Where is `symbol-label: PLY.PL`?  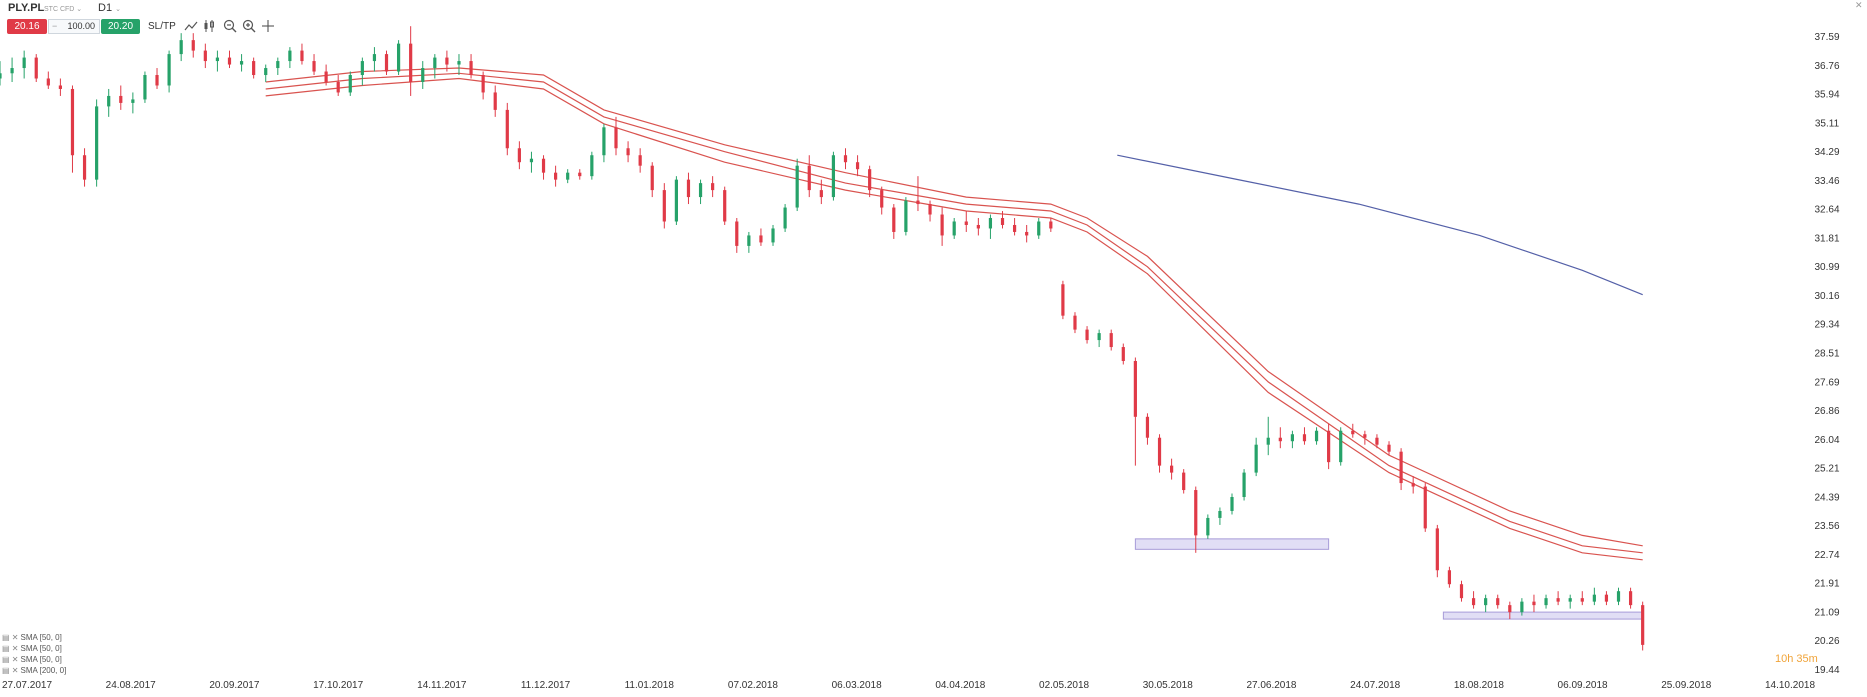
symbol-label: PLY.PL is located at coordinates (26, 8).